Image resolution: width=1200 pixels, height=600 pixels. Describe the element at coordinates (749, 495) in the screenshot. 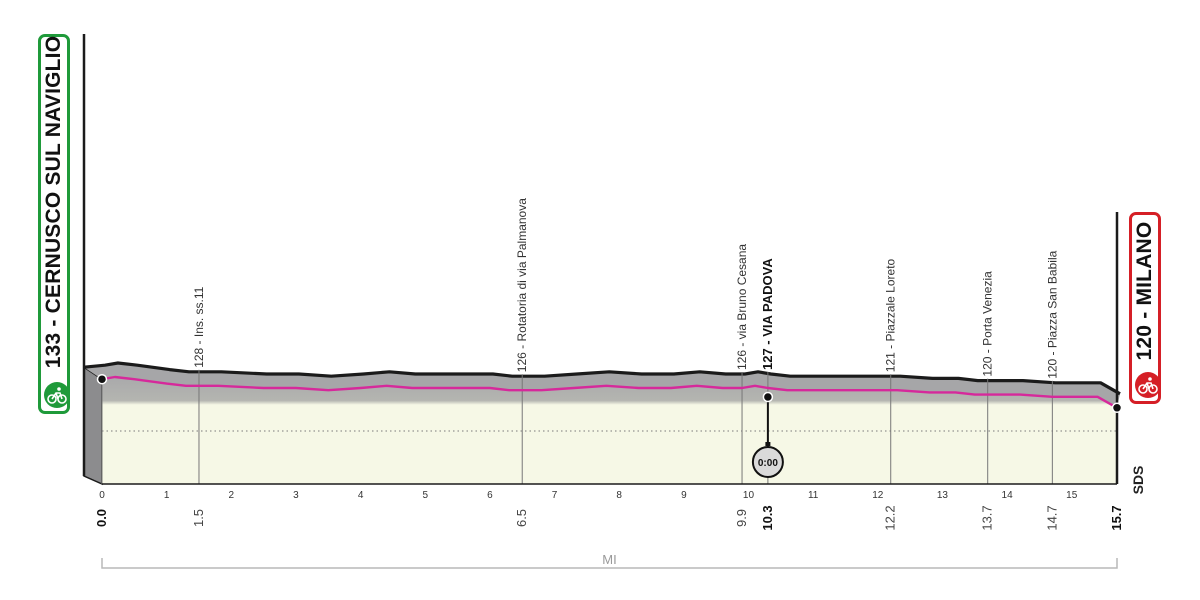

I see `x-tick-label: 10` at that location.